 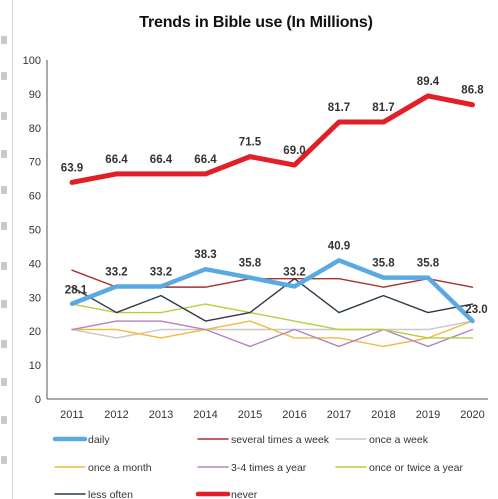 What do you see at coordinates (32, 61) in the screenshot?
I see `y-tick-label: 100` at bounding box center [32, 61].